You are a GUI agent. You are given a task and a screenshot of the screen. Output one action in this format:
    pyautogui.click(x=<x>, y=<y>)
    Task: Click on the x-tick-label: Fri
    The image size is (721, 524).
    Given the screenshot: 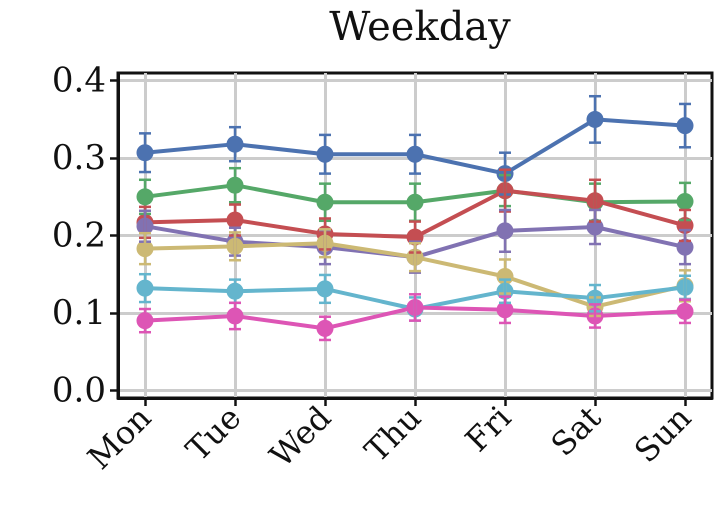 What is the action you would take?
    pyautogui.click(x=488, y=429)
    